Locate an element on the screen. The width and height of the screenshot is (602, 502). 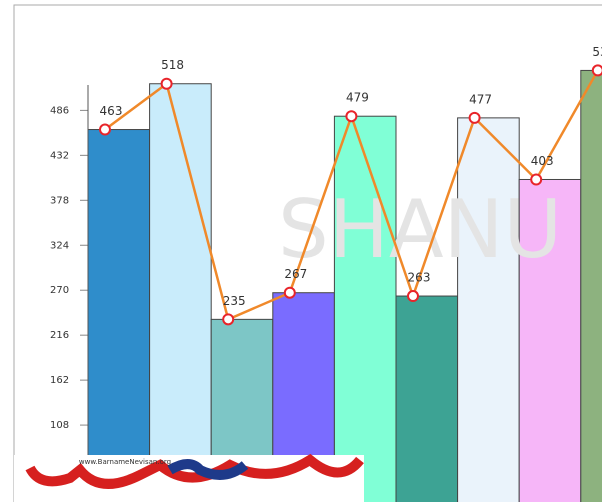
y-tick-label: 432 is located at coordinates (59, 155).